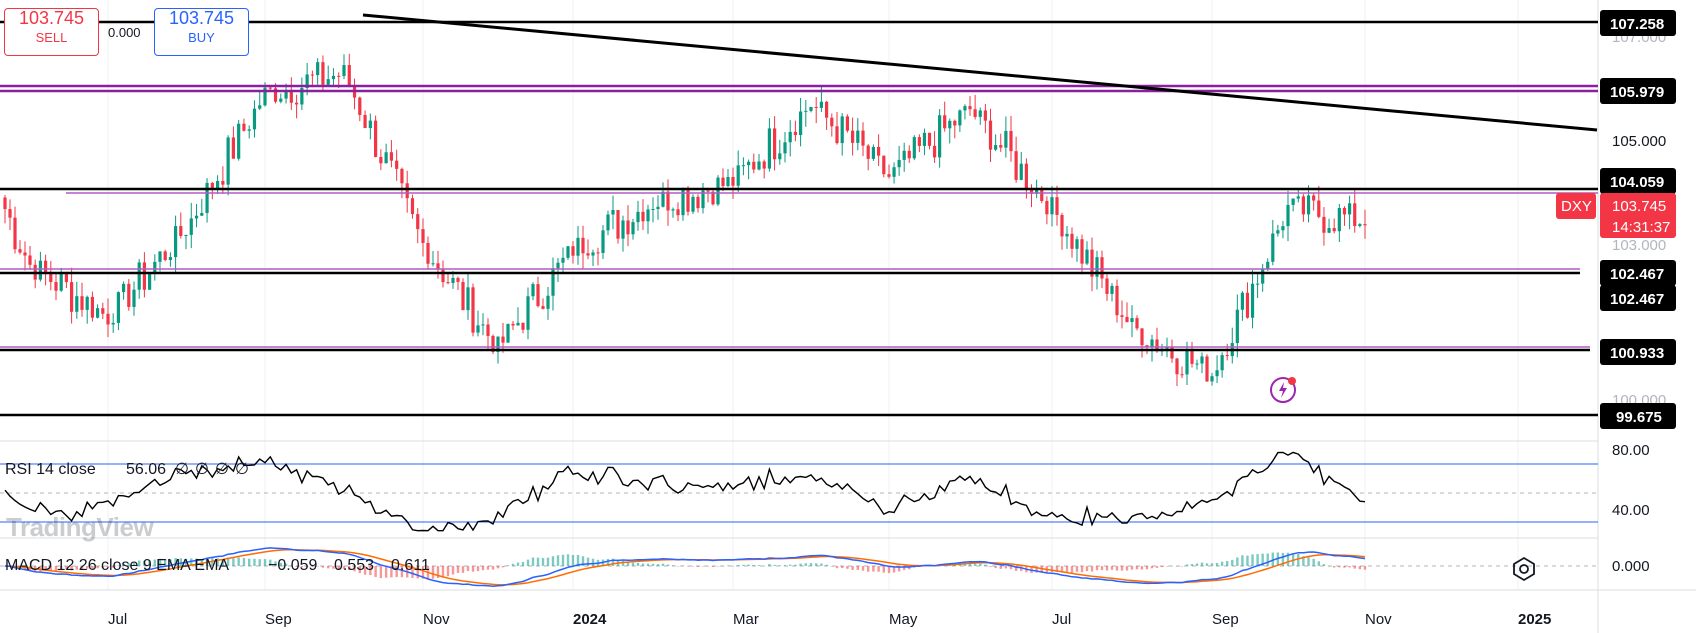 The width and height of the screenshot is (1696, 633). What do you see at coordinates (1616, 215) in the screenshot?
I see `symbol-price-tag: DXY 103.745 14:31:37` at bounding box center [1616, 215].